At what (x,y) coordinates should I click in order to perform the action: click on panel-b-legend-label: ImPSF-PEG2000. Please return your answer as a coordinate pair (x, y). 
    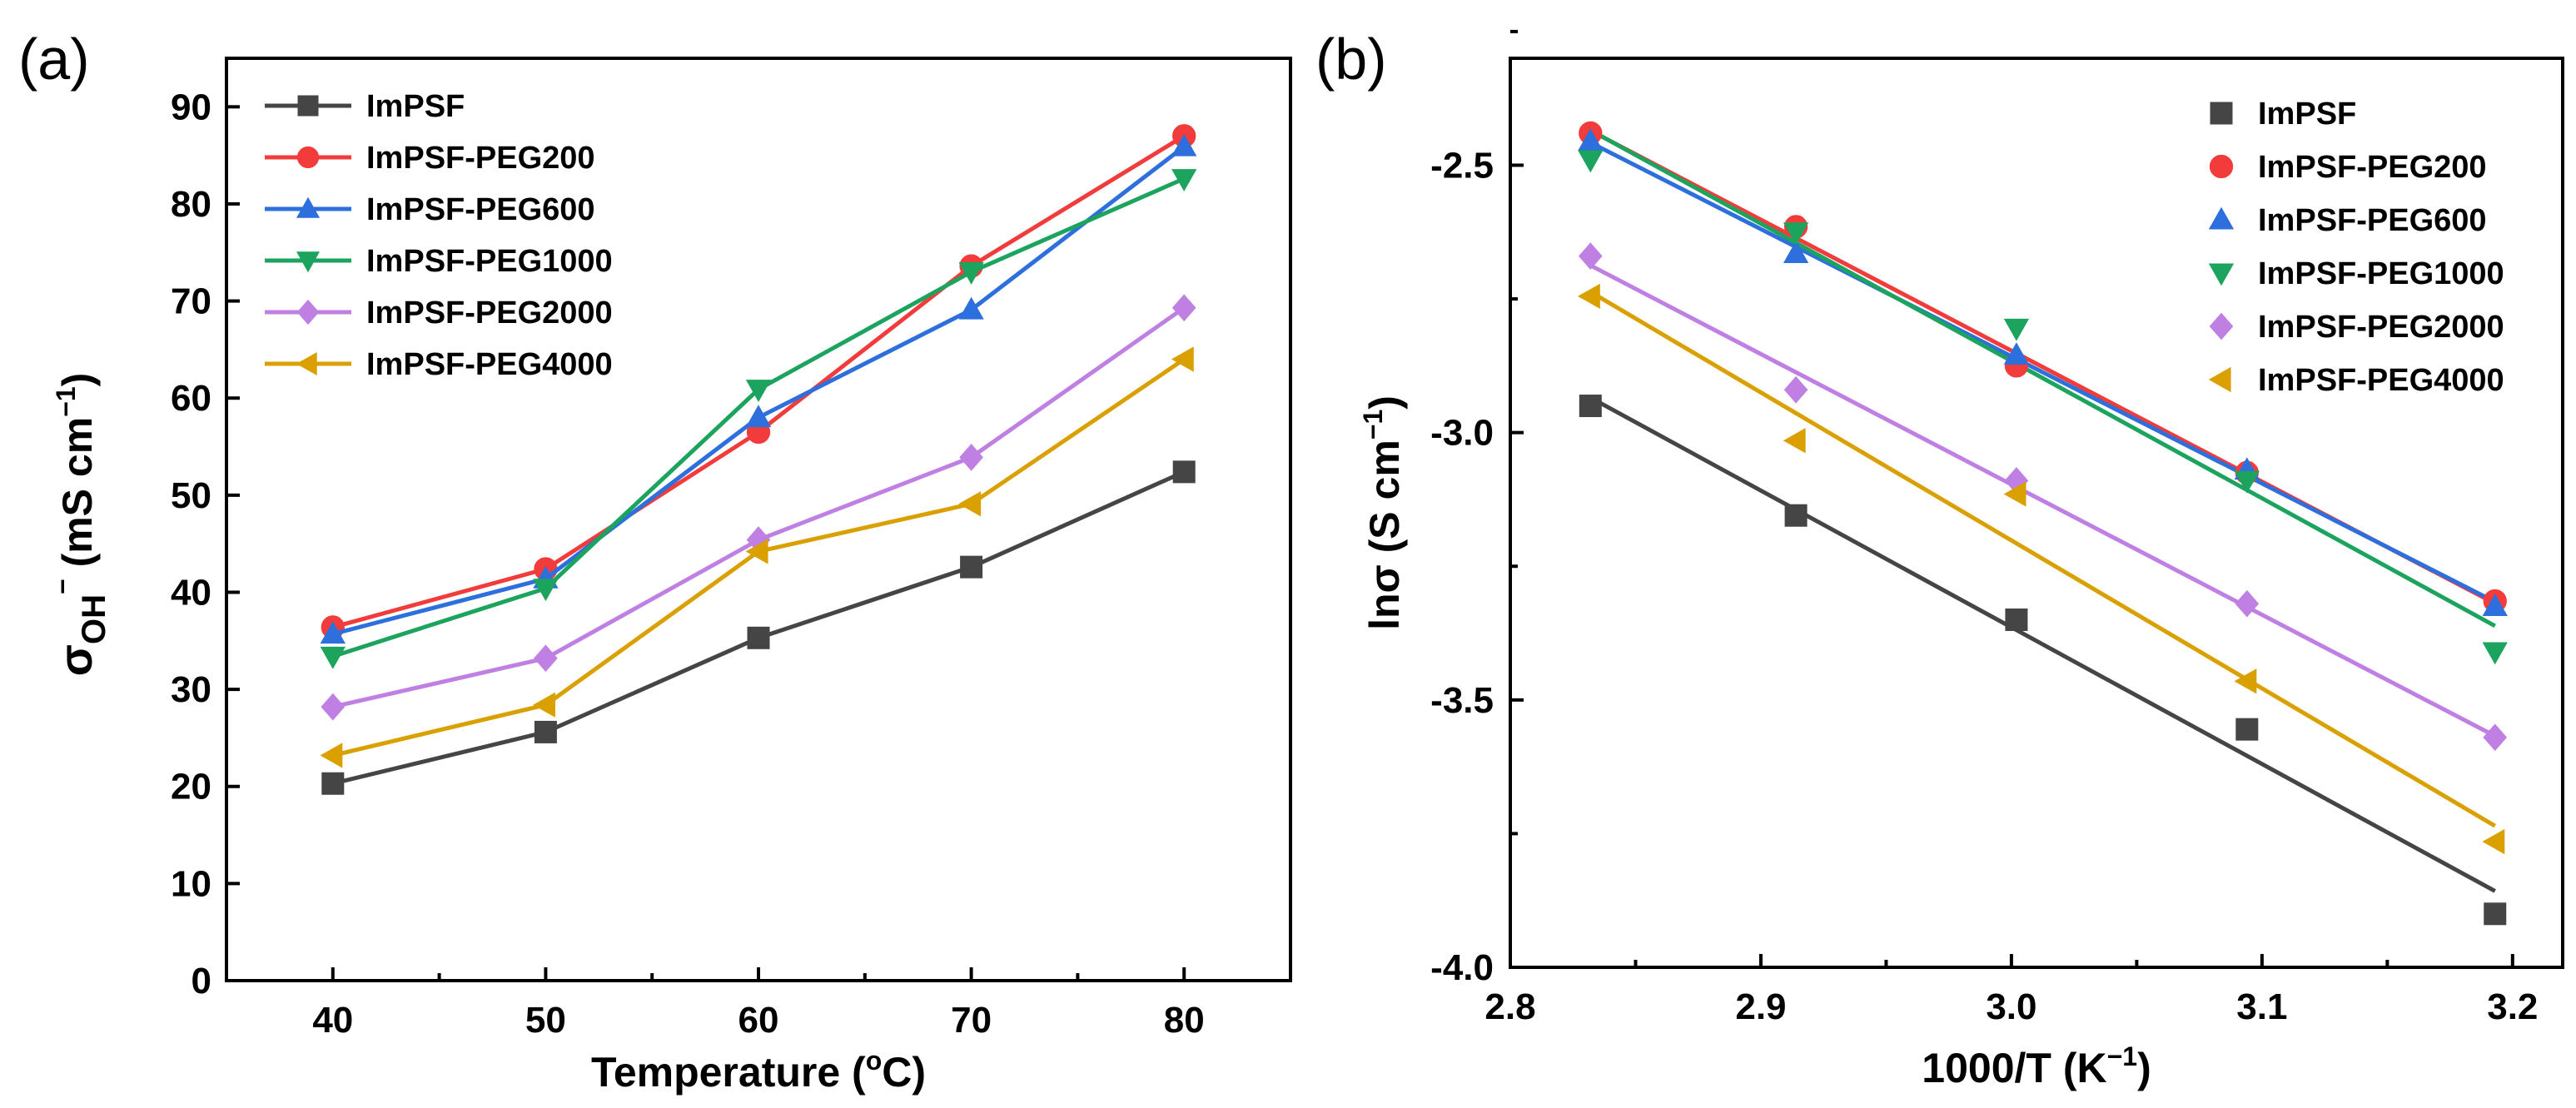
    Looking at the image, I should click on (2381, 327).